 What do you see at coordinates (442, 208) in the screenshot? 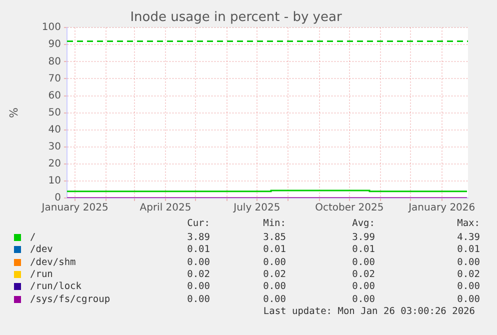
I see `x-tick-label: January 2026` at bounding box center [442, 208].